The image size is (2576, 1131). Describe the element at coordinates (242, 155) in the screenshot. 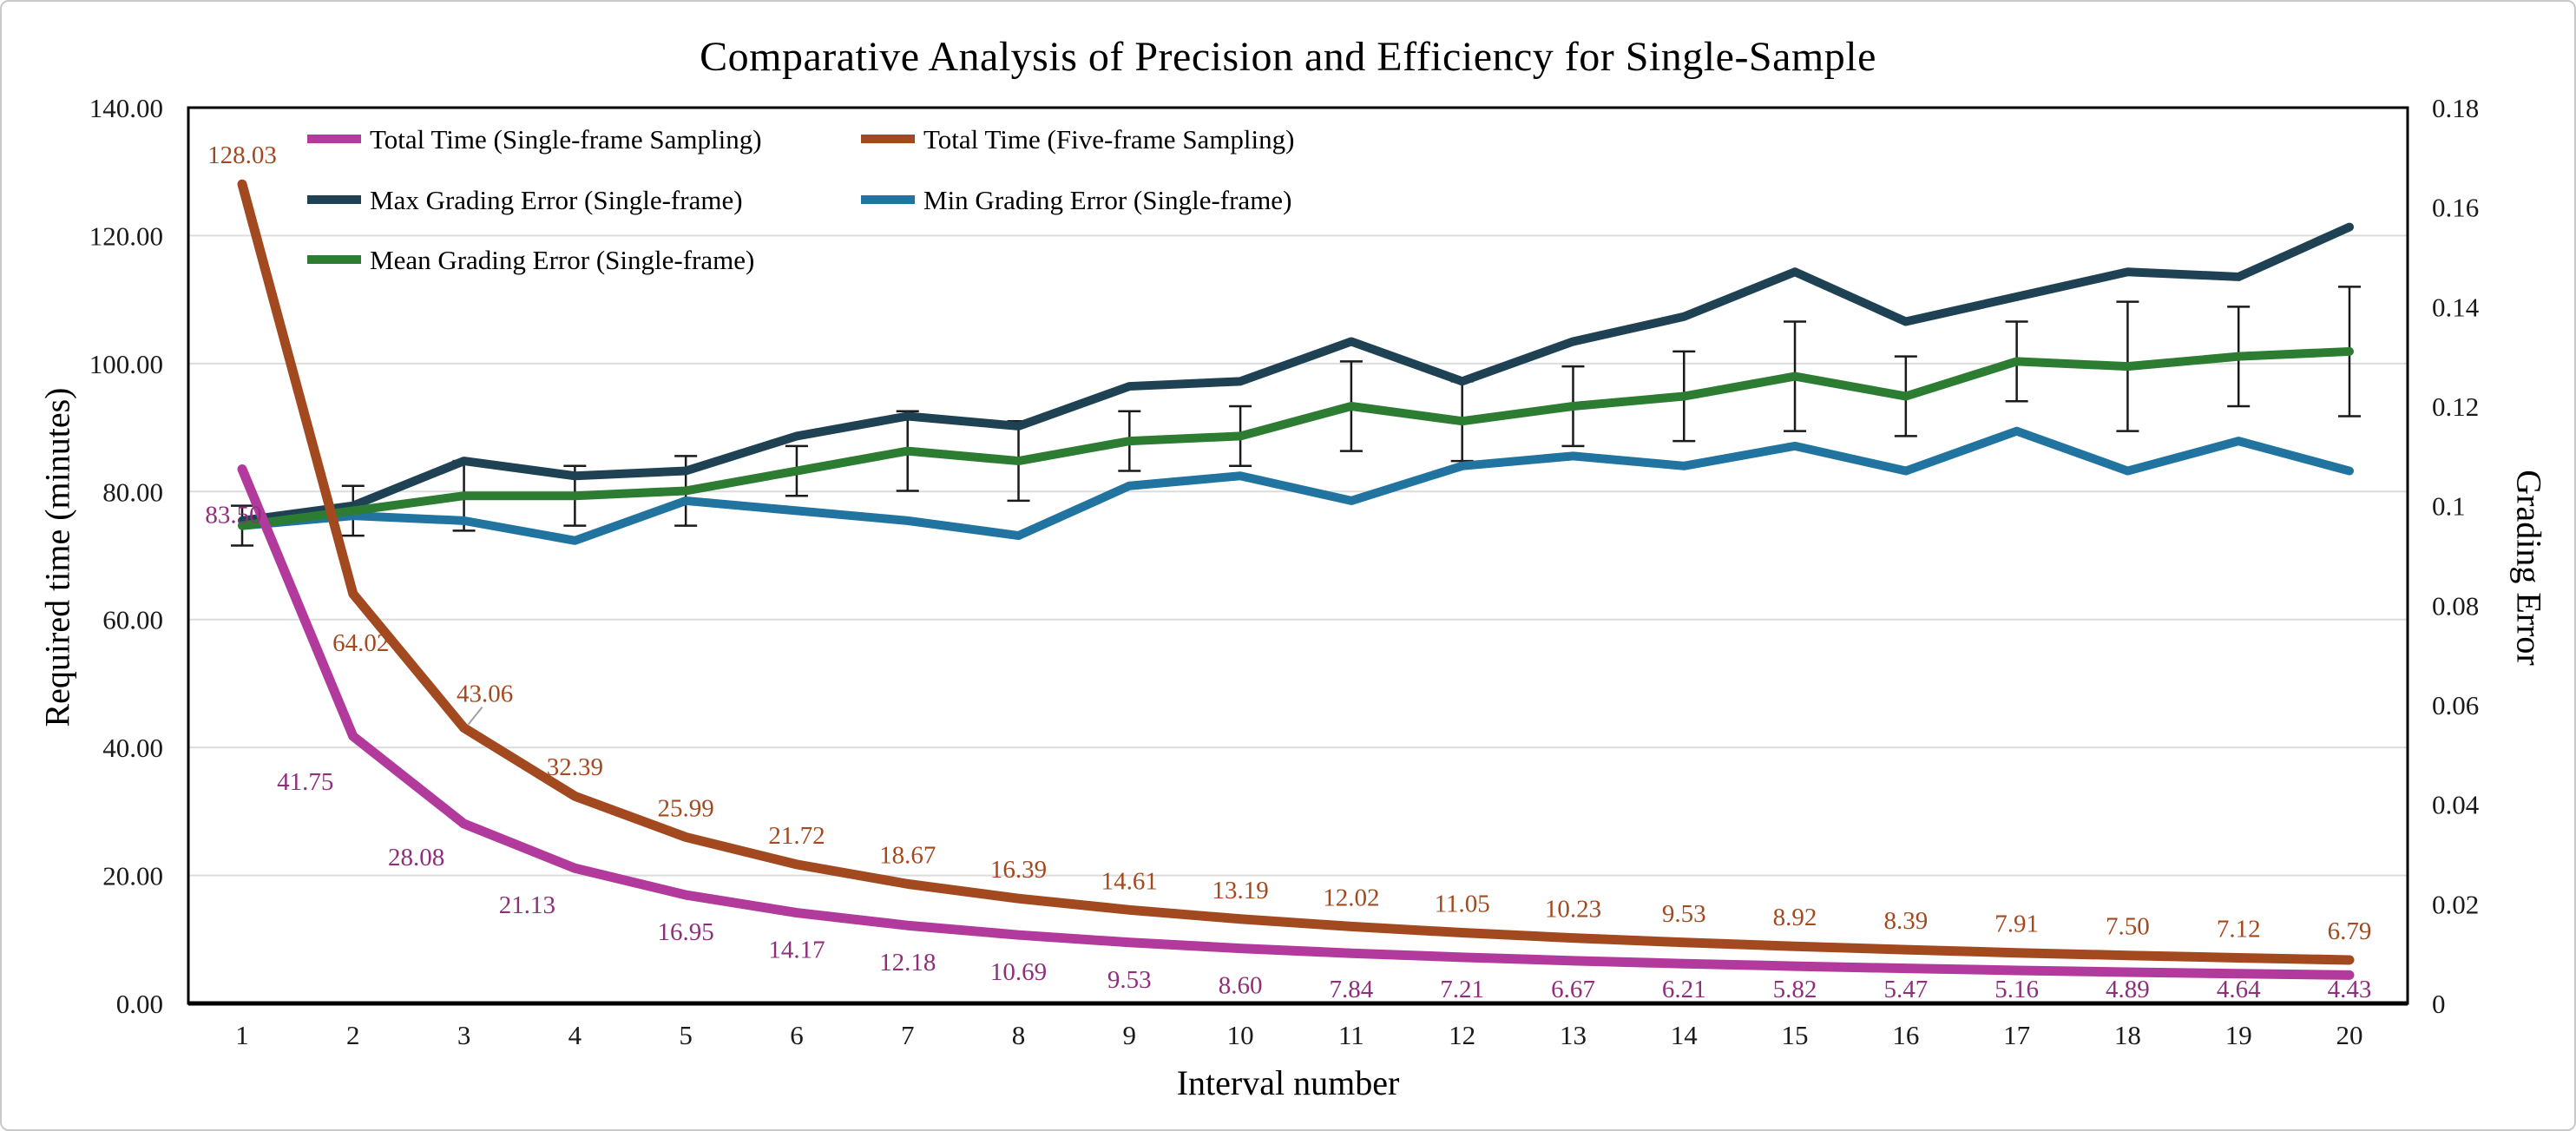

I see `svg-text: 128.03` at that location.